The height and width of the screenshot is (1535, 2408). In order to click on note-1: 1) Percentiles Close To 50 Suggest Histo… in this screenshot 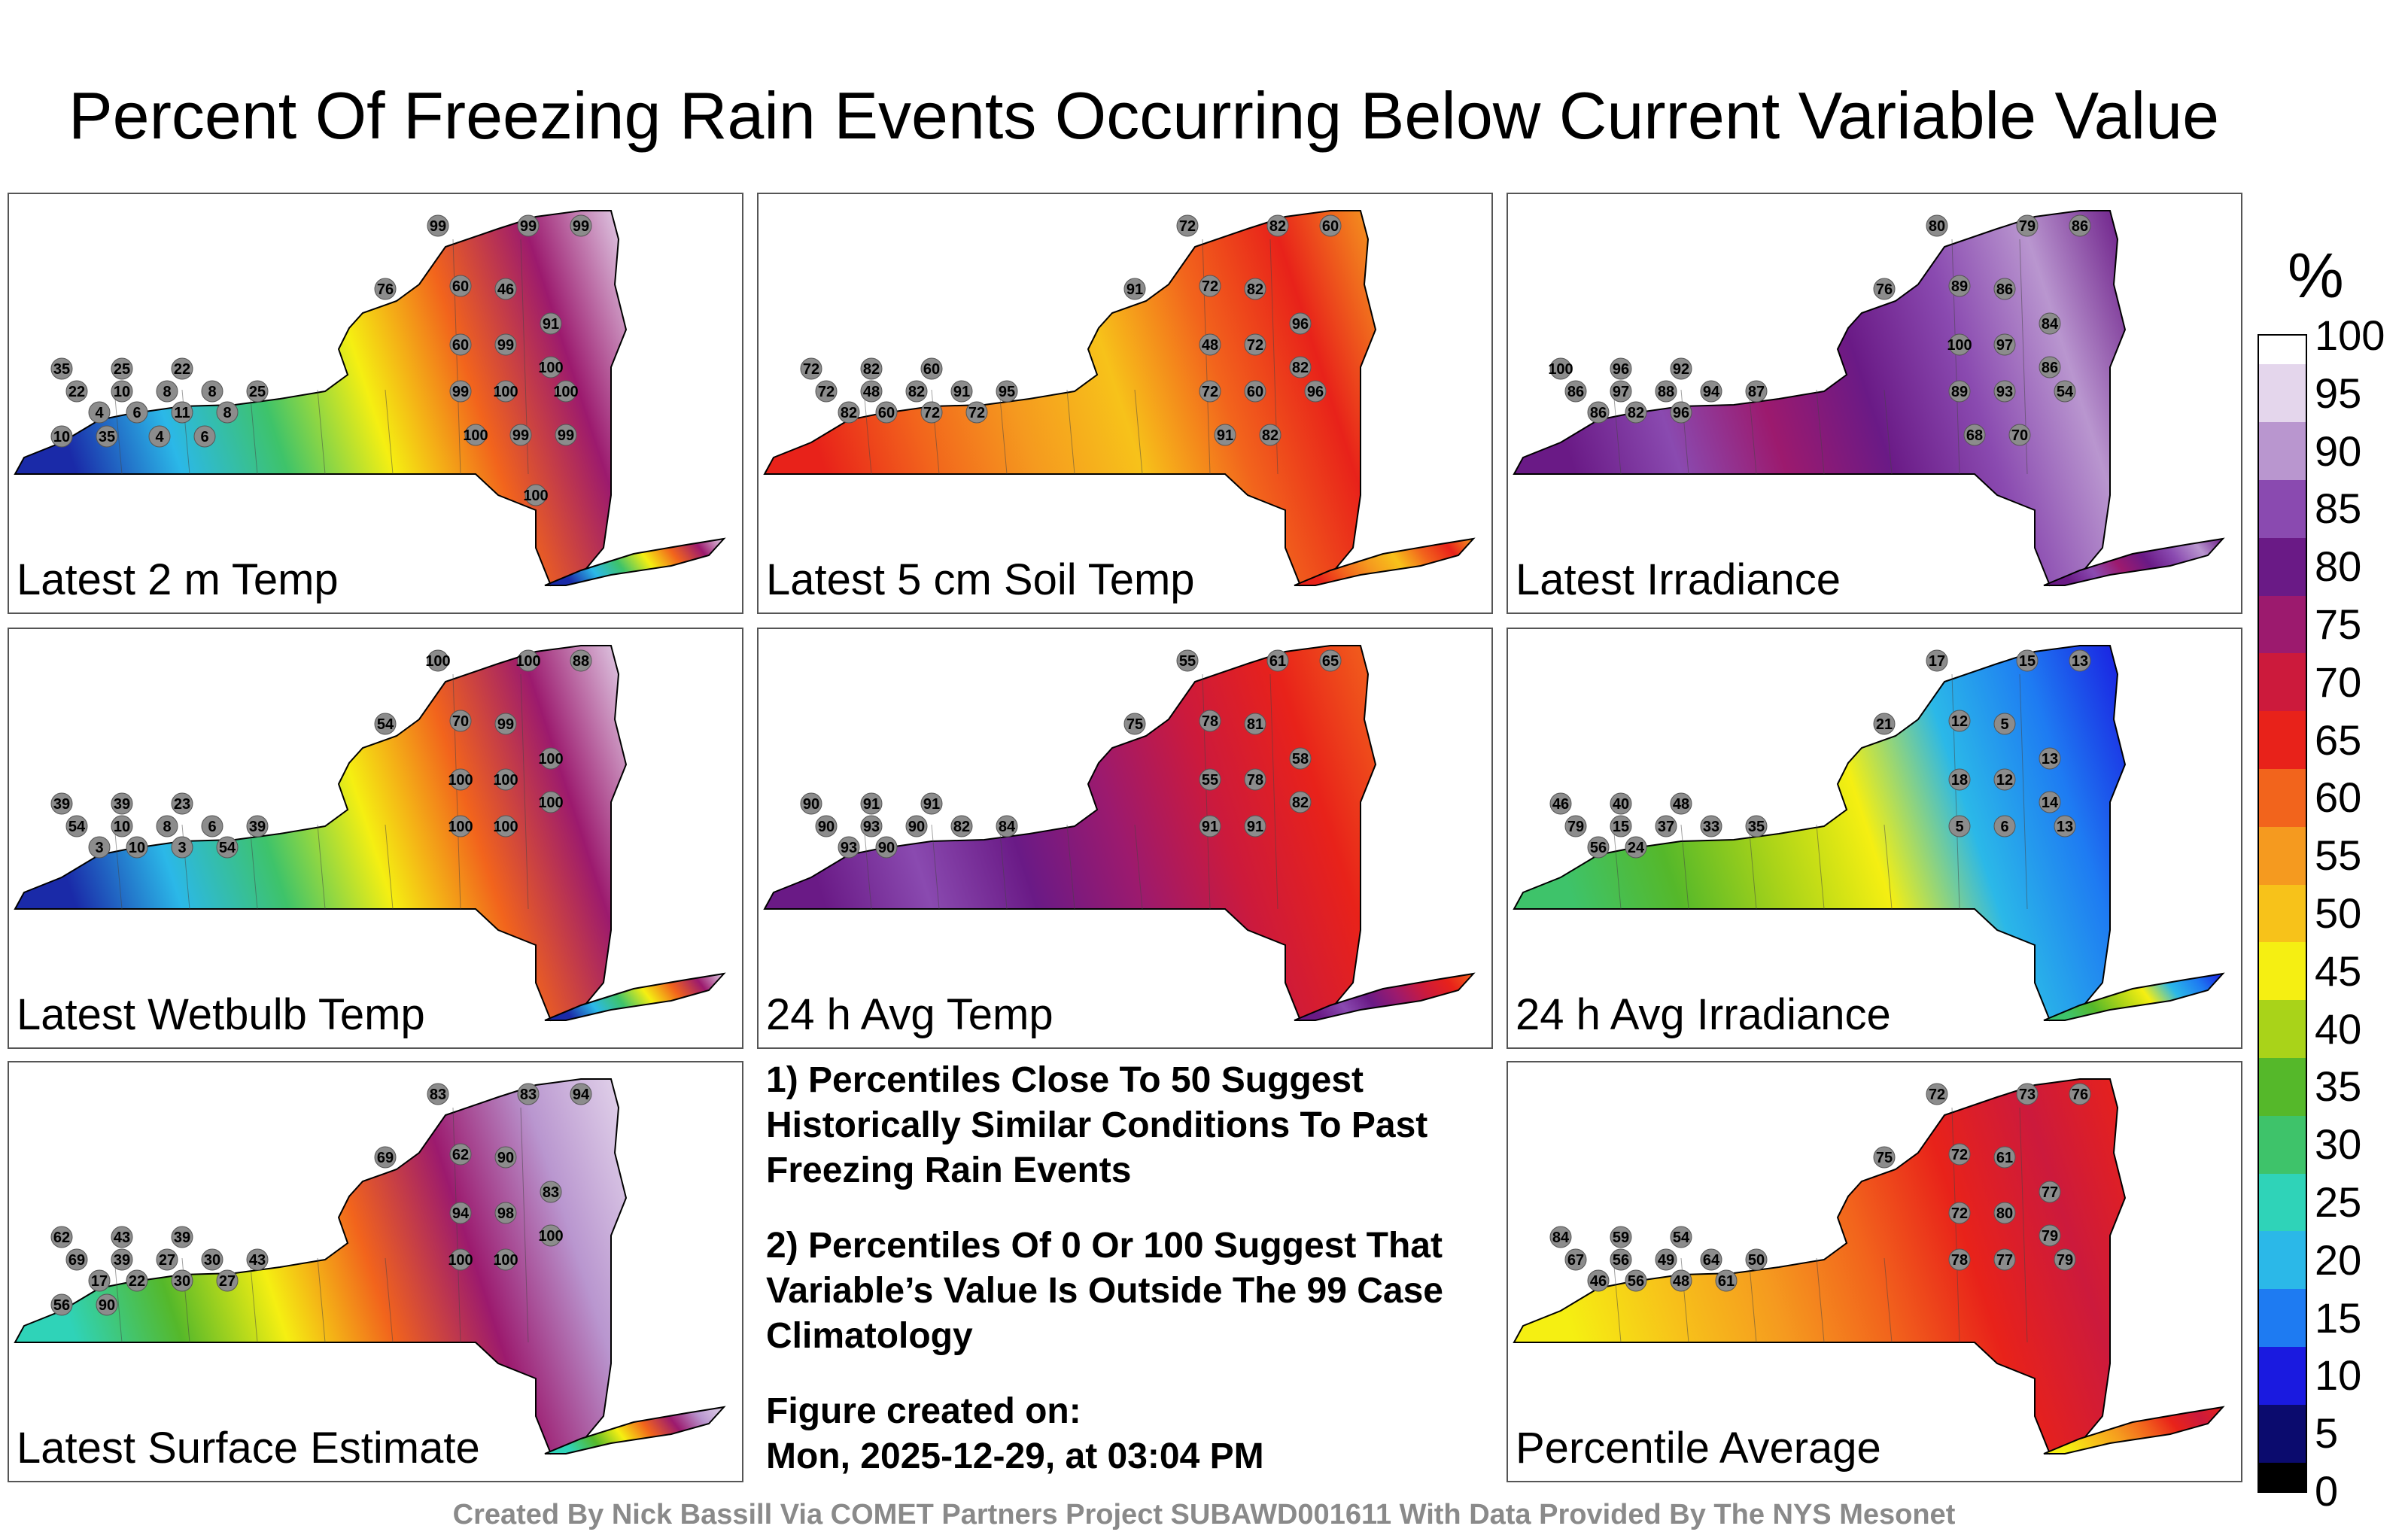, I will do `click(1097, 1125)`.